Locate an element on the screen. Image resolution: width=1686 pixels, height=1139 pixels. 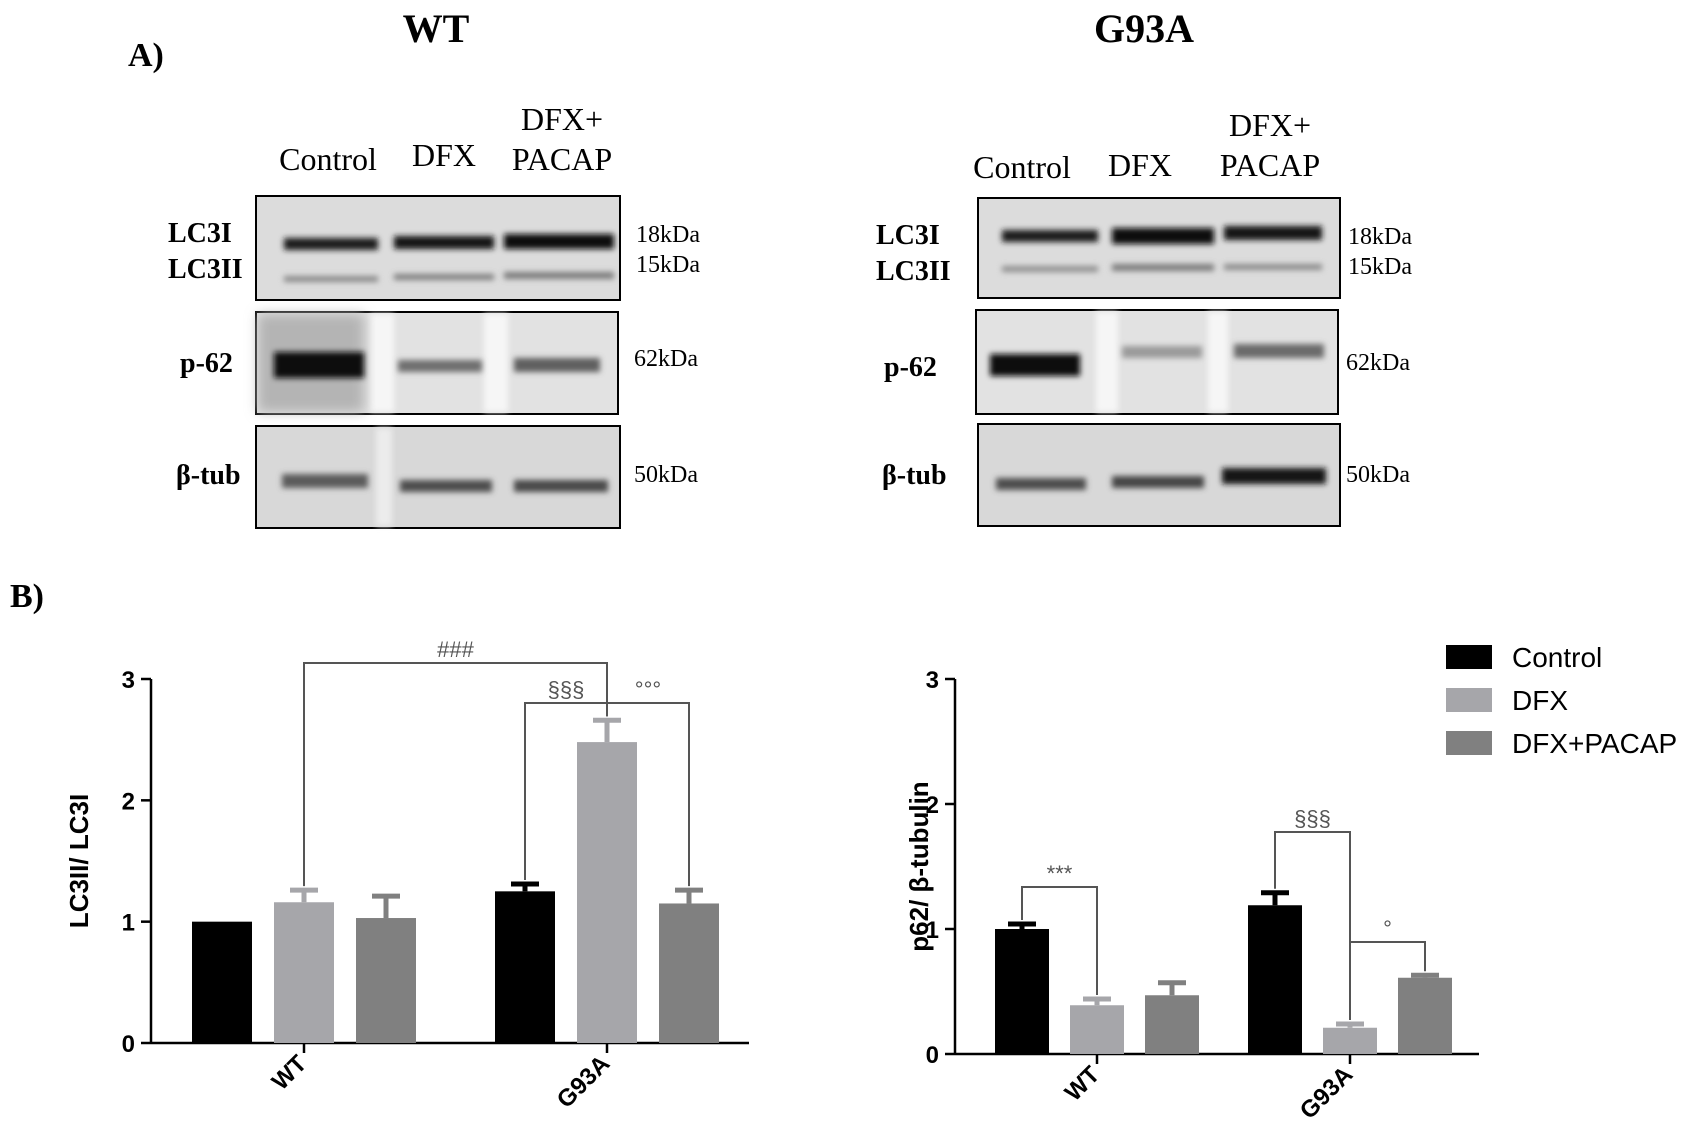
membrane-btub-g93a is located at coordinates (1159, 475).